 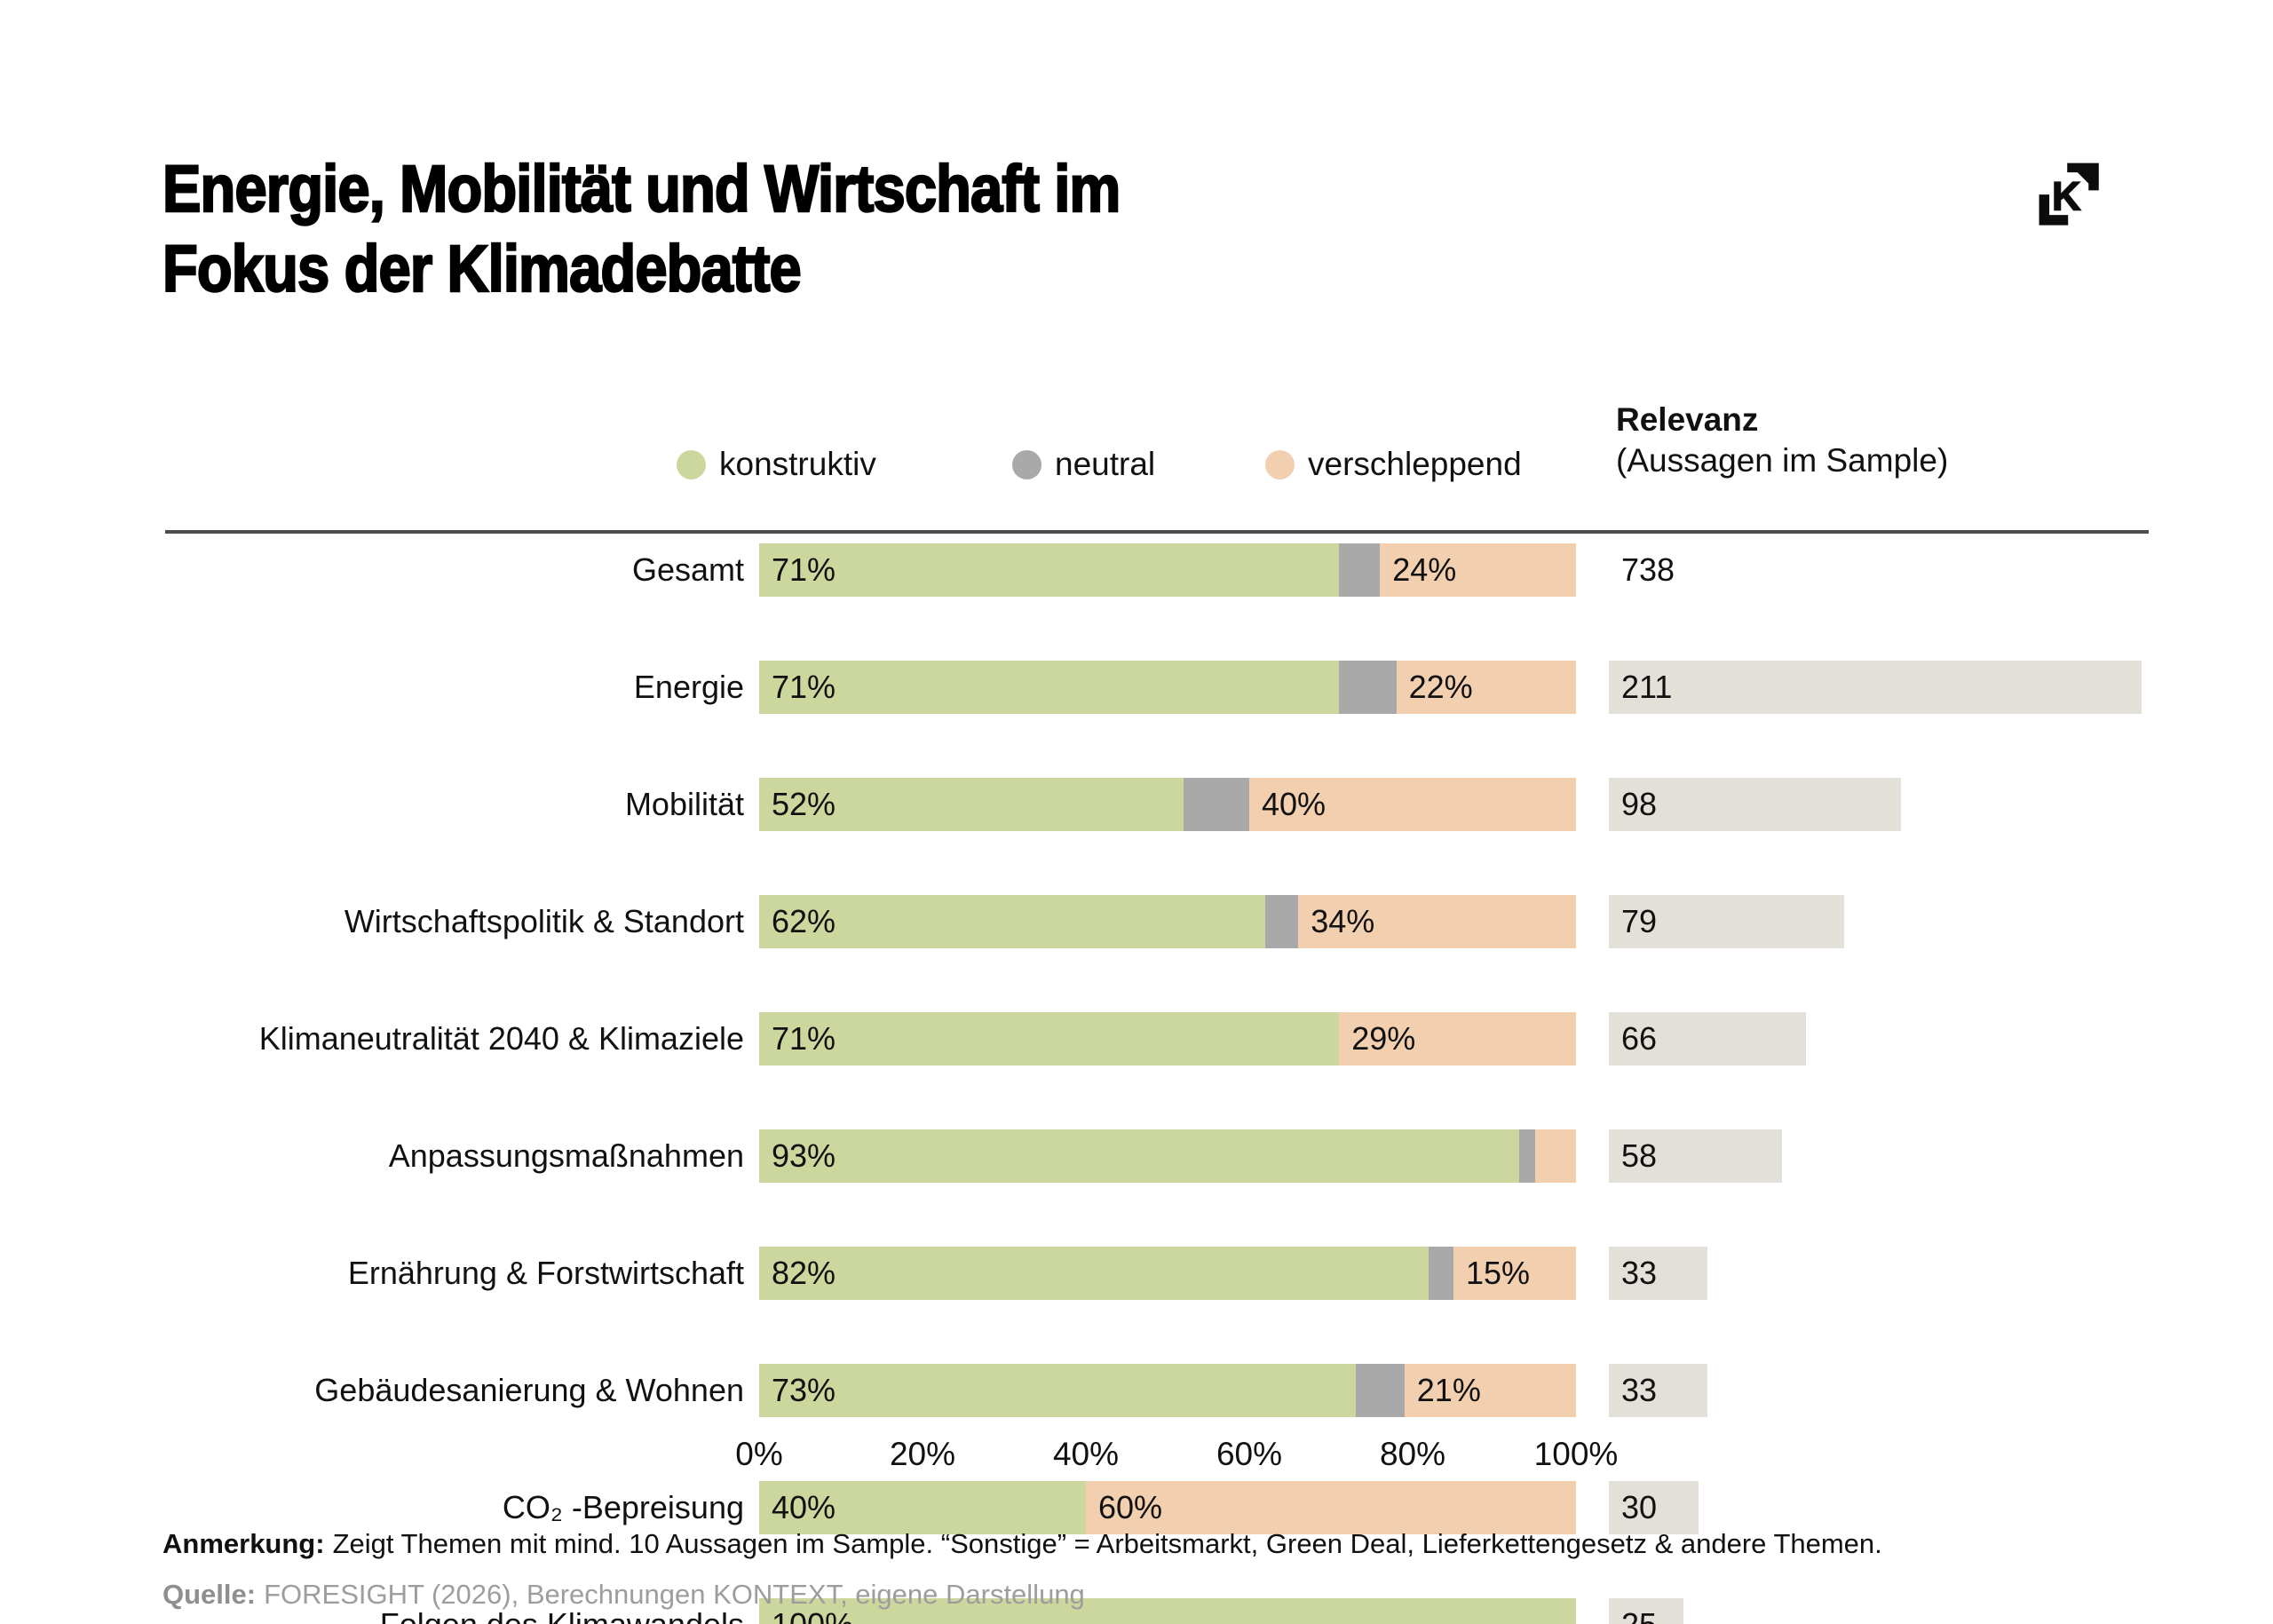 I want to click on stacked-bar: 62% 34%, so click(x=1167, y=921).